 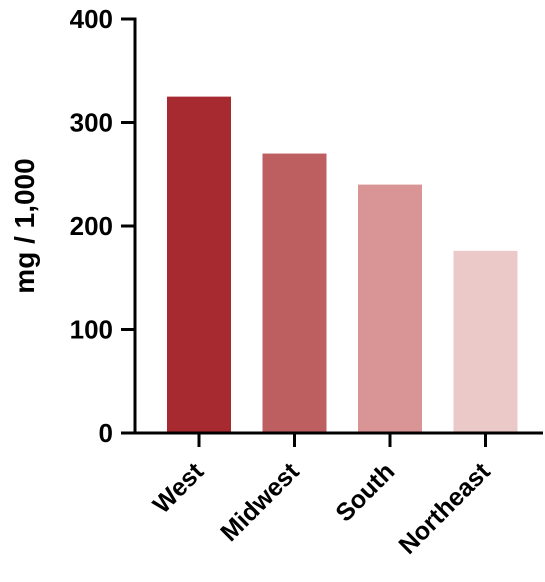 I want to click on y-tick-label: 100, so click(x=91, y=330).